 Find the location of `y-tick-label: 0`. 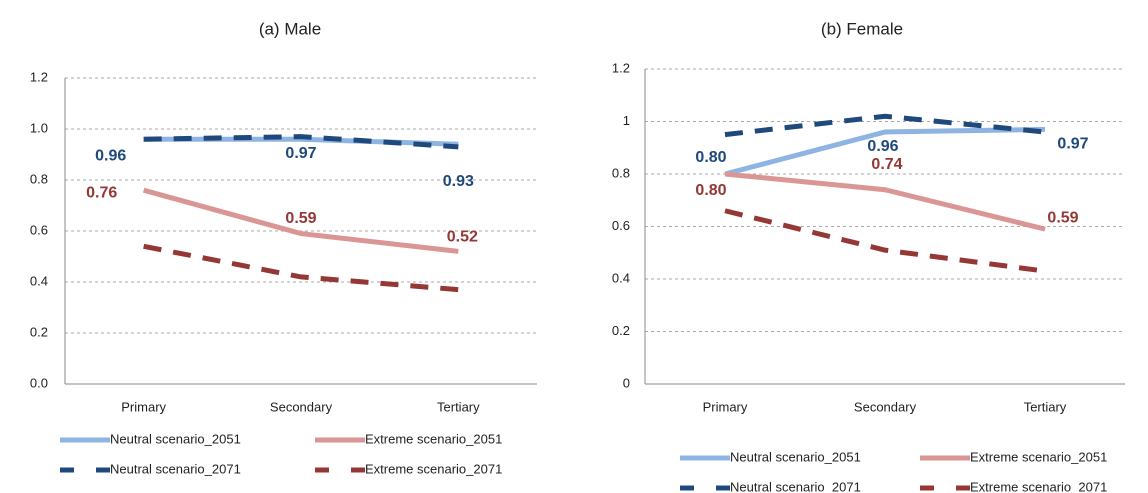

y-tick-label: 0 is located at coordinates (626, 382).